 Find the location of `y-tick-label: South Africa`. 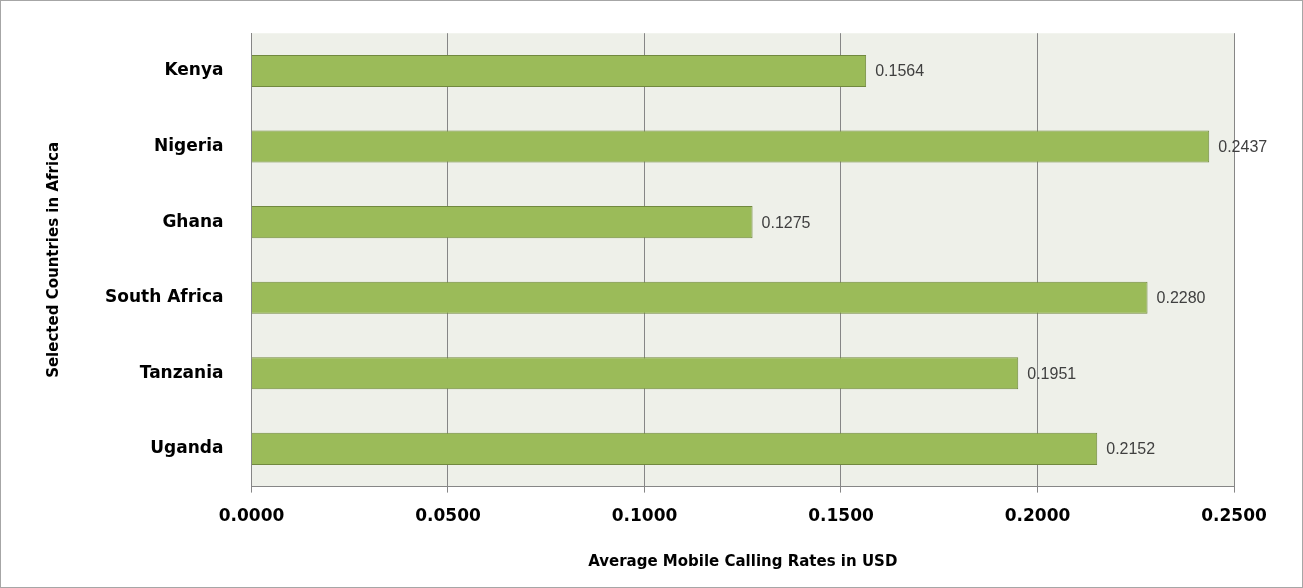

y-tick-label: South Africa is located at coordinates (164, 296).